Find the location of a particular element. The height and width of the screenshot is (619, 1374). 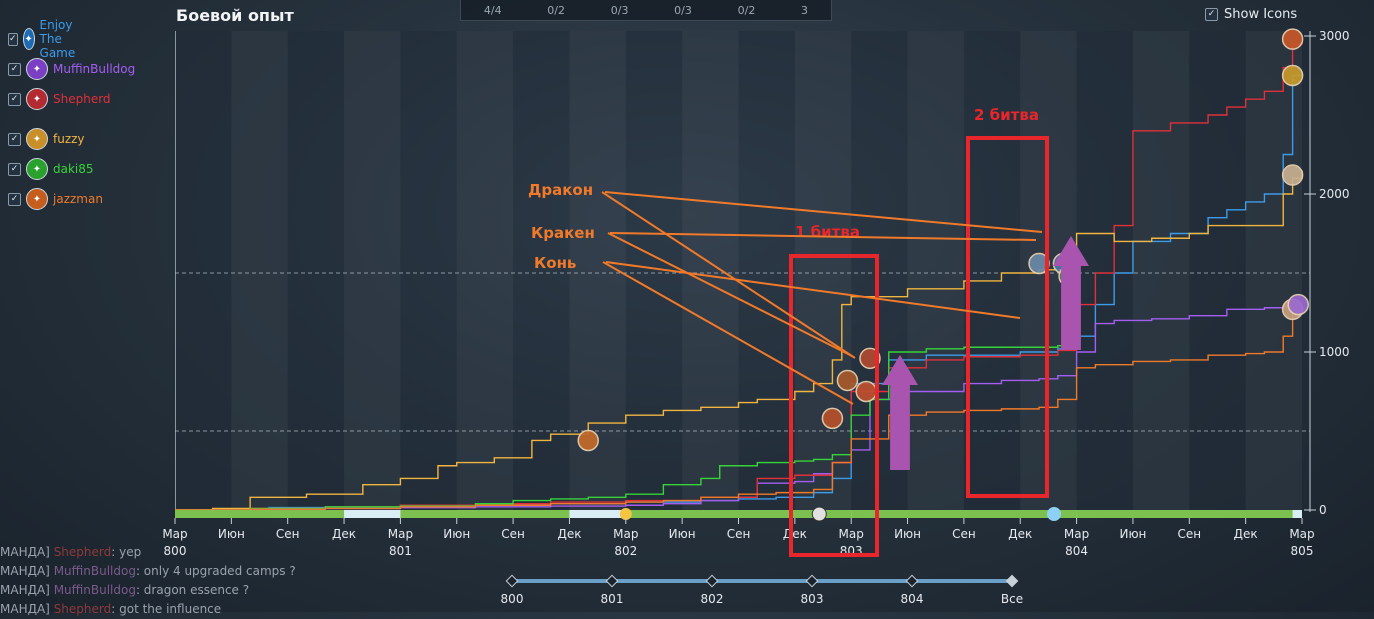

year-label: 801 is located at coordinates (400, 551).